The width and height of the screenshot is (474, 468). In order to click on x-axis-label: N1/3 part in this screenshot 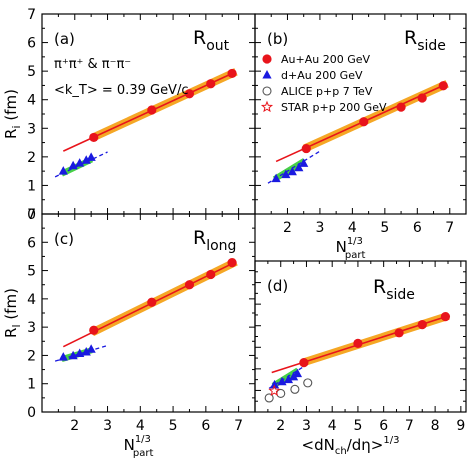, I will do `click(351, 248)`.